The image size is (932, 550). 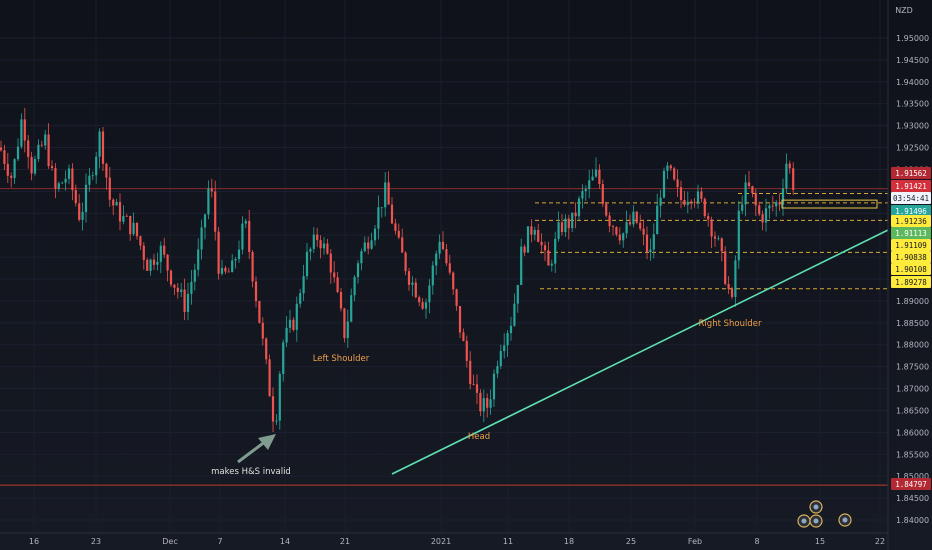 I want to click on y-tick-label: 1.94500, so click(x=912, y=60).